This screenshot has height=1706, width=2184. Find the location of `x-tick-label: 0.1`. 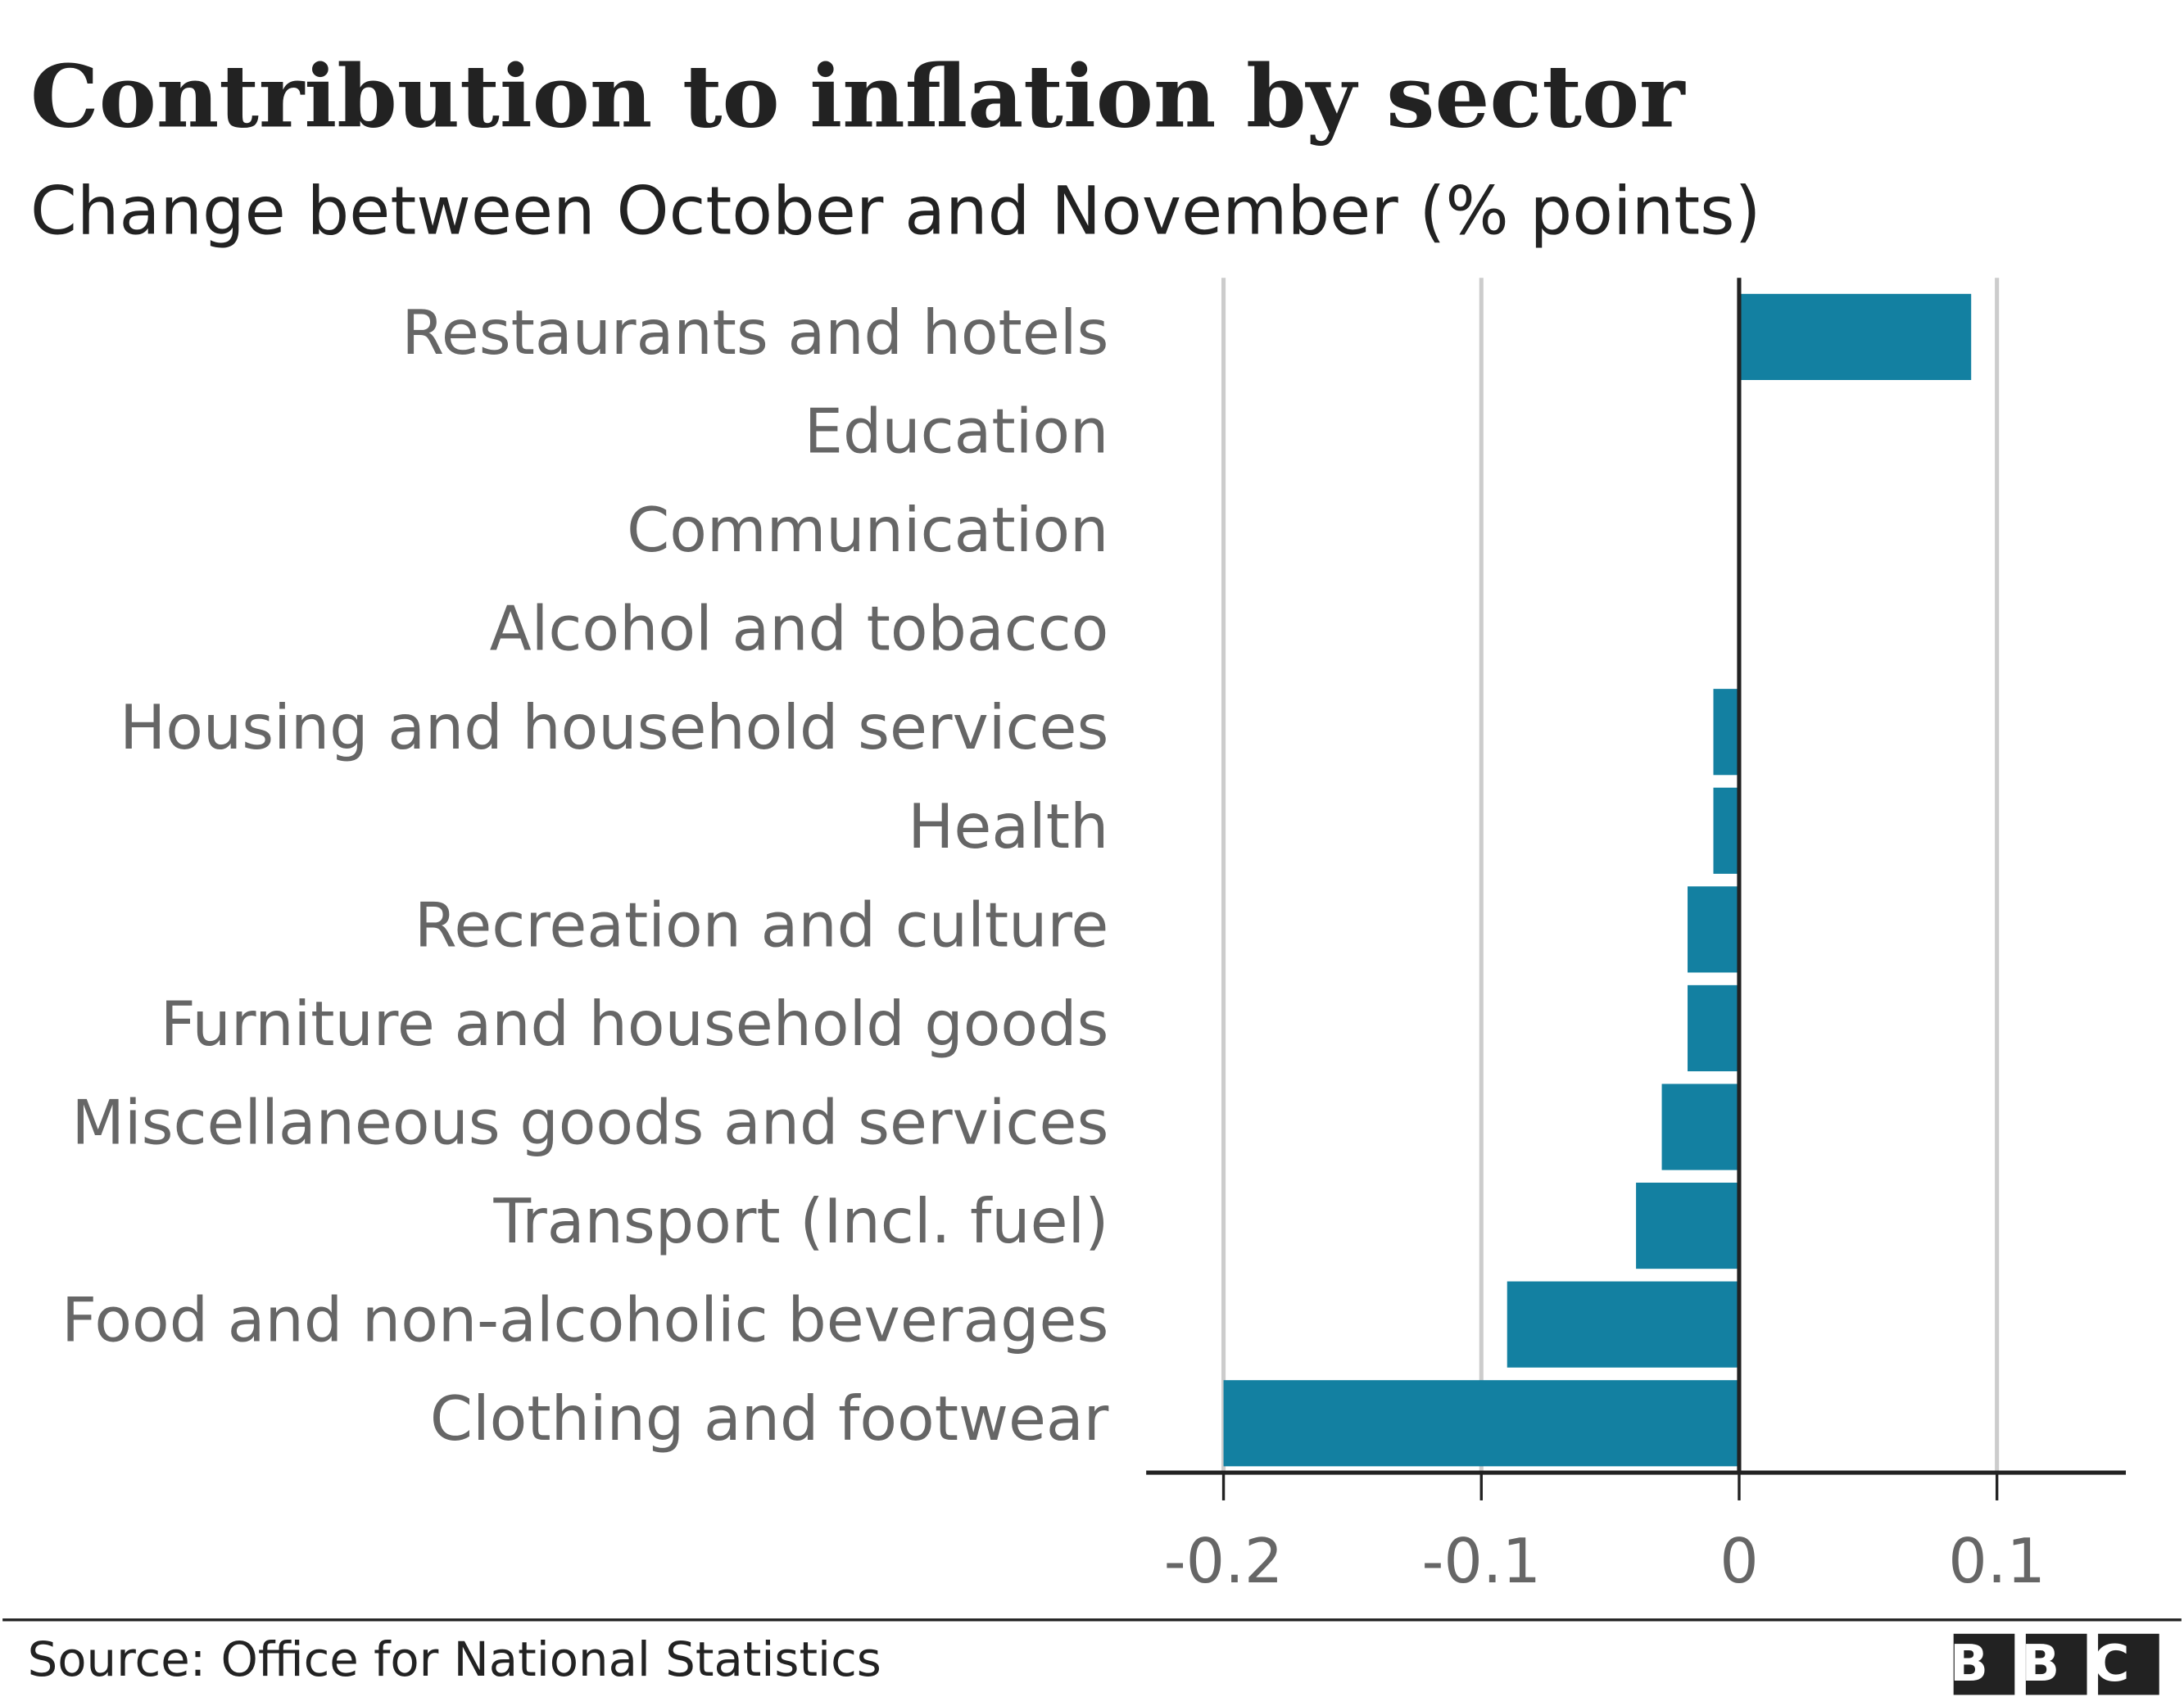

x-tick-label: 0.1 is located at coordinates (1997, 1561).